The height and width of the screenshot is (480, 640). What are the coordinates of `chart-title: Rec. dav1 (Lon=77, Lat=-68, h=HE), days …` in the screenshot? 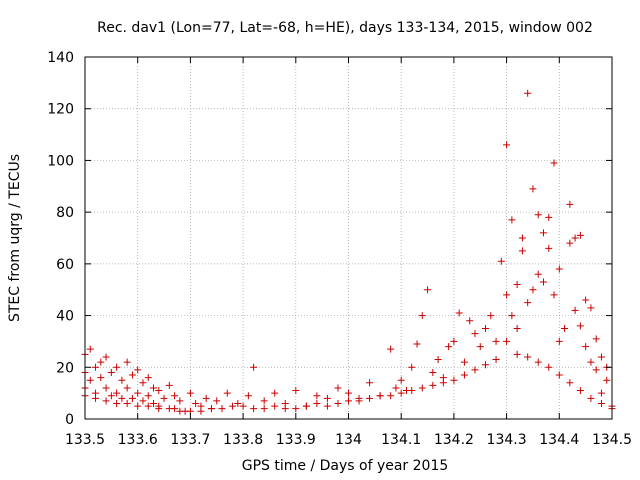 It's located at (345, 28).